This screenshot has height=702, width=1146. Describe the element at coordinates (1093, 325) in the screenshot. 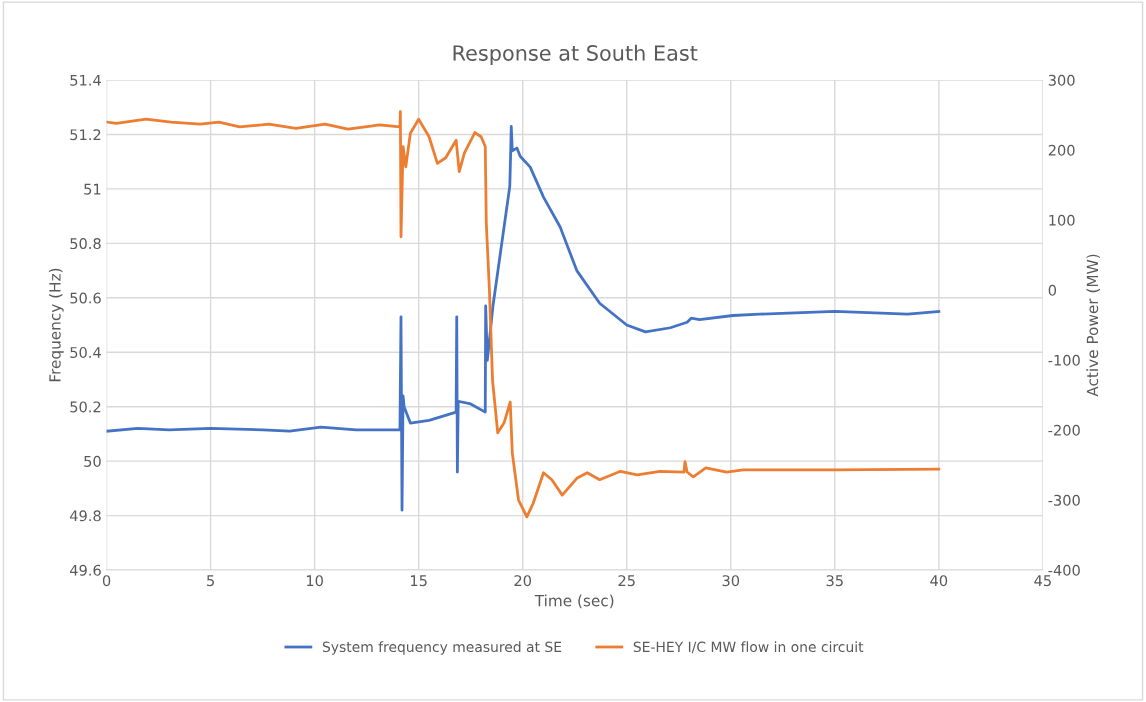

I see `y2-axis-title: Active Power (MW)` at that location.